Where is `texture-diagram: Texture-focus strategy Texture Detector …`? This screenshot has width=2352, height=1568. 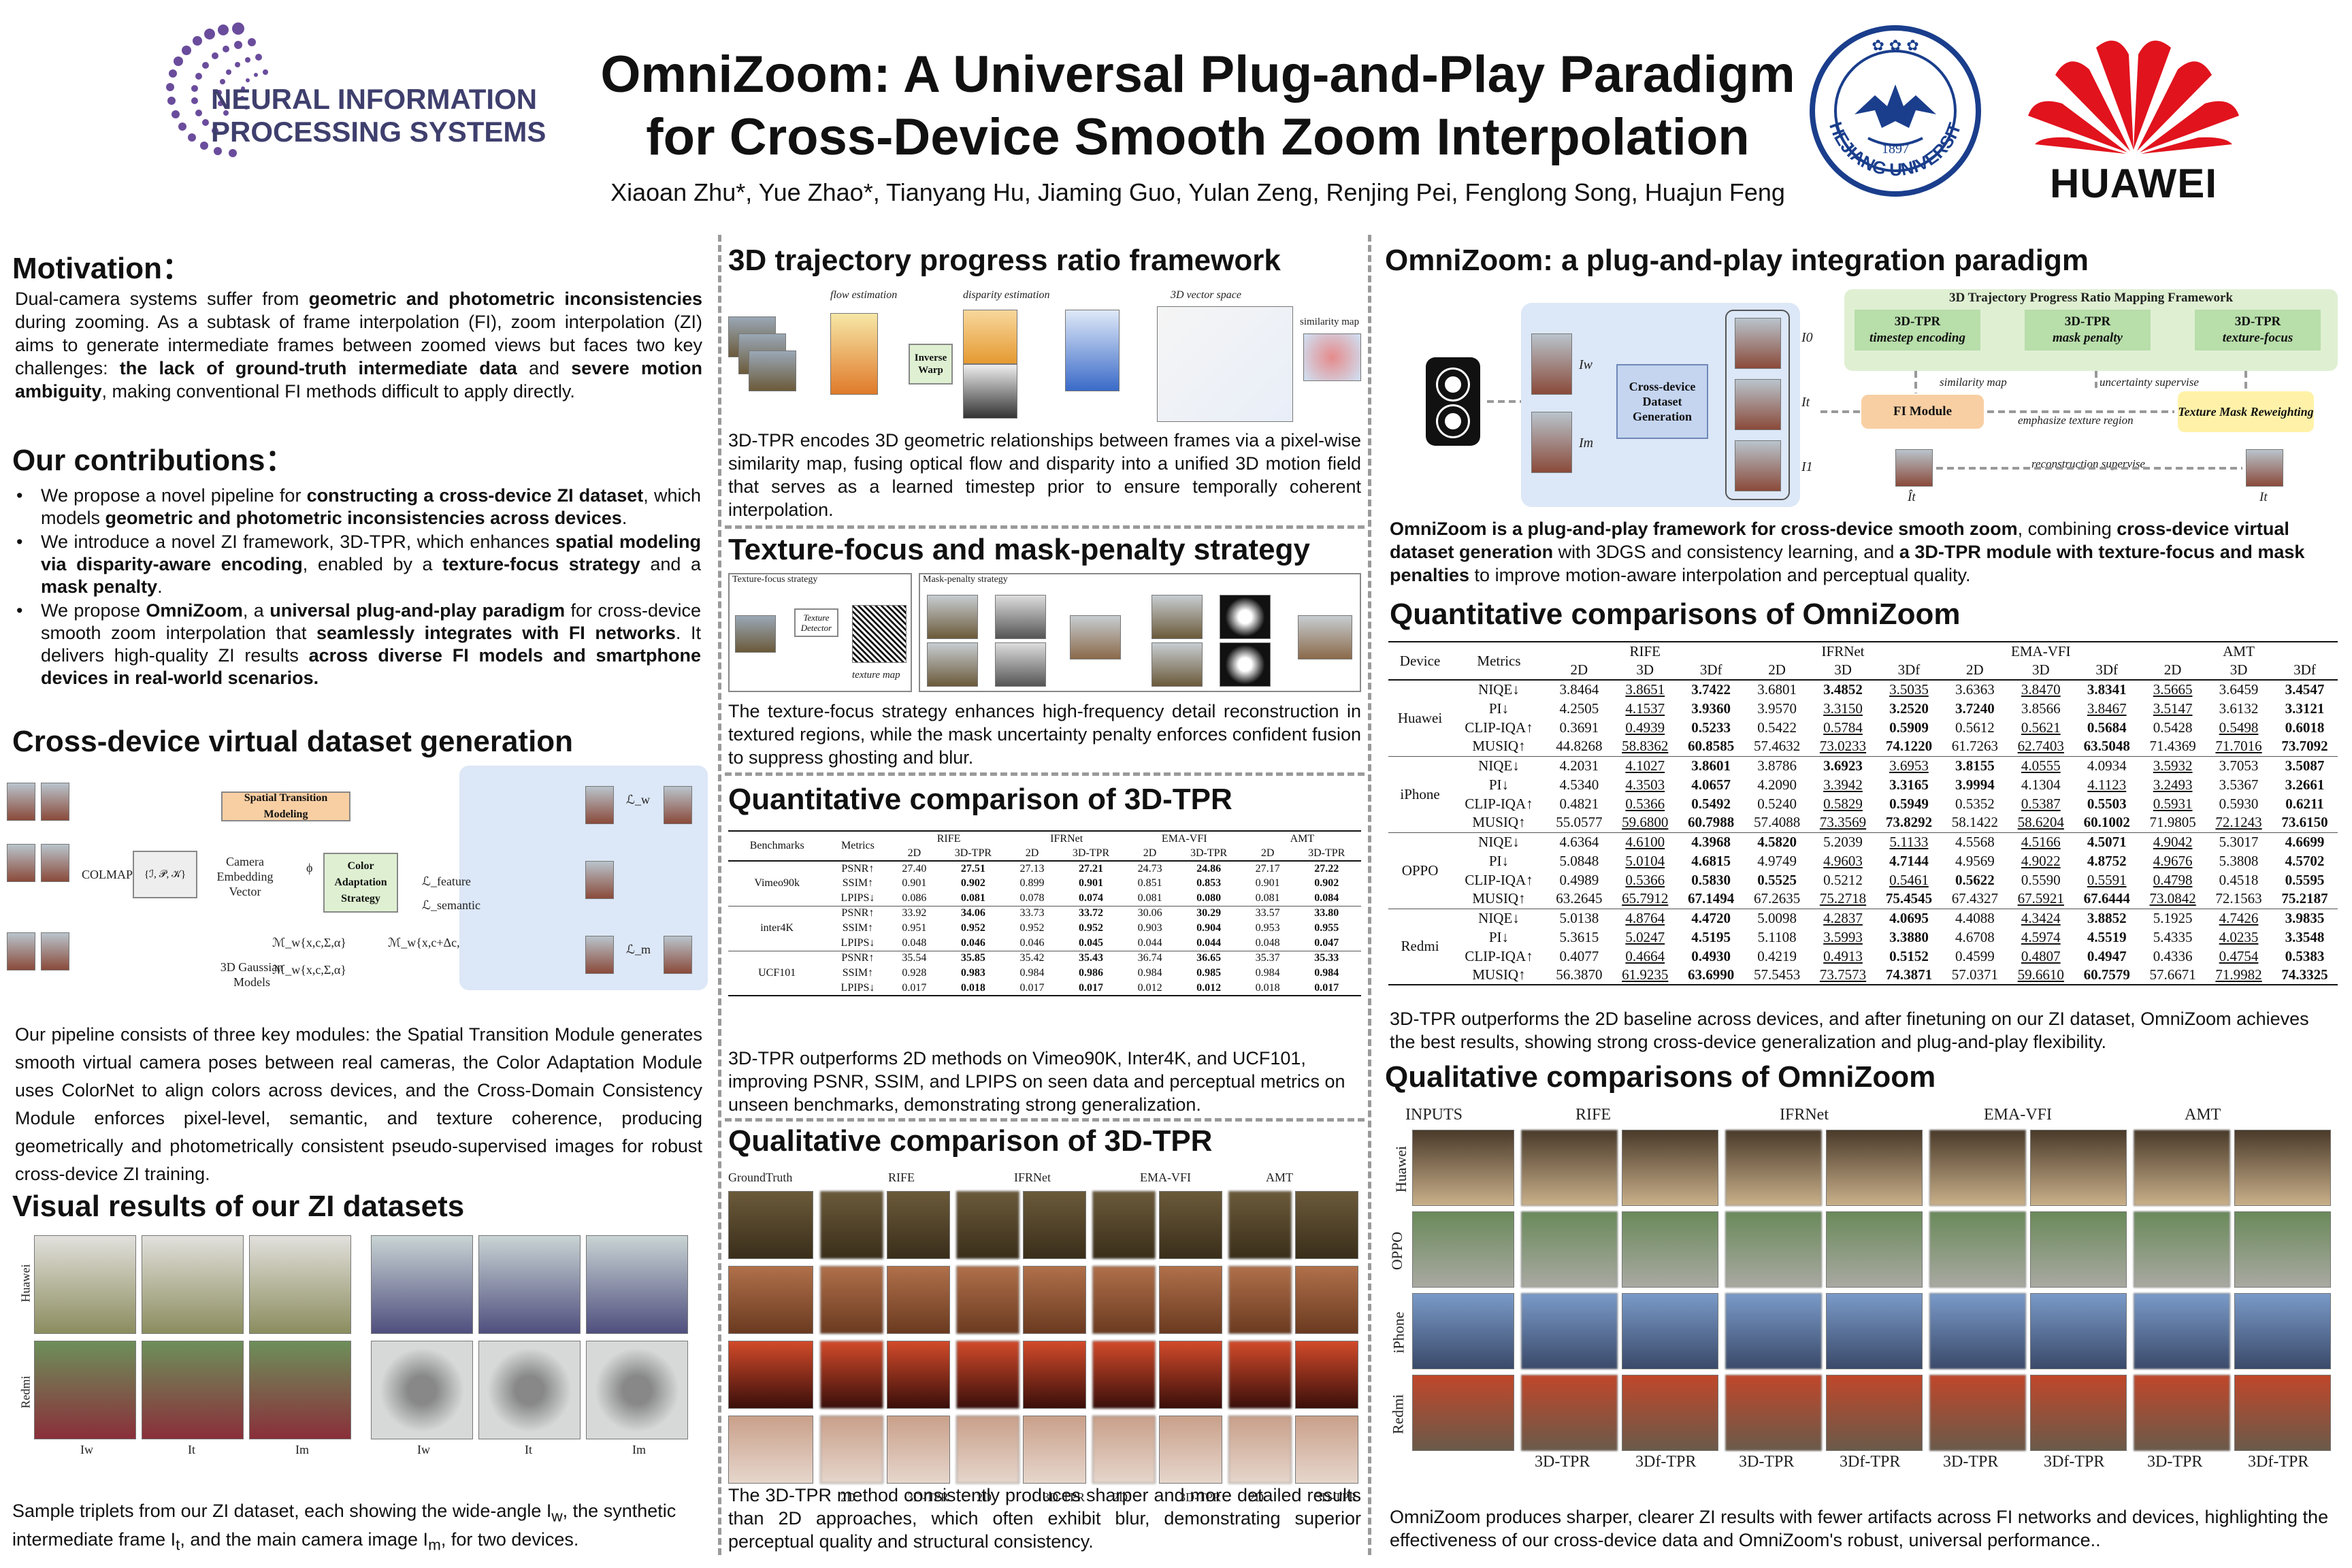 texture-diagram: Texture-focus strategy Texture Detector … is located at coordinates (1044, 632).